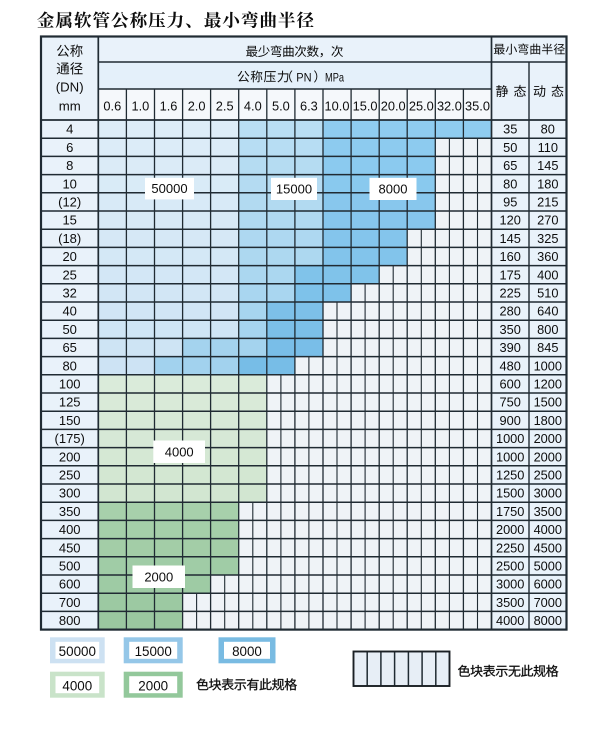 This screenshot has height=743, width=600. Describe the element at coordinates (70, 402) in the screenshot. I see `svg-text: 125` at that location.